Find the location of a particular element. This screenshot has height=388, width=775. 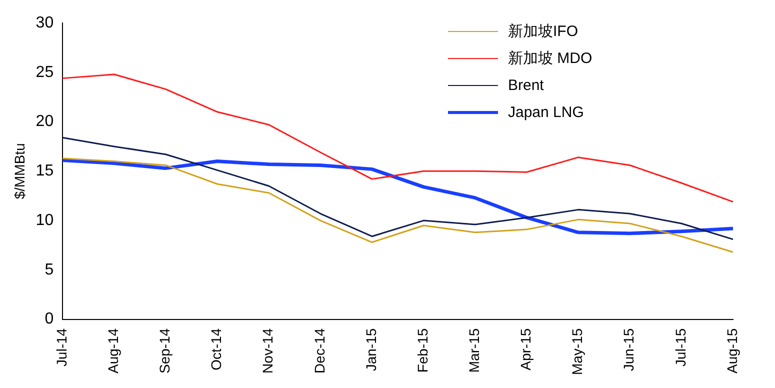

y-tick-label: 10 is located at coordinates (45, 220).